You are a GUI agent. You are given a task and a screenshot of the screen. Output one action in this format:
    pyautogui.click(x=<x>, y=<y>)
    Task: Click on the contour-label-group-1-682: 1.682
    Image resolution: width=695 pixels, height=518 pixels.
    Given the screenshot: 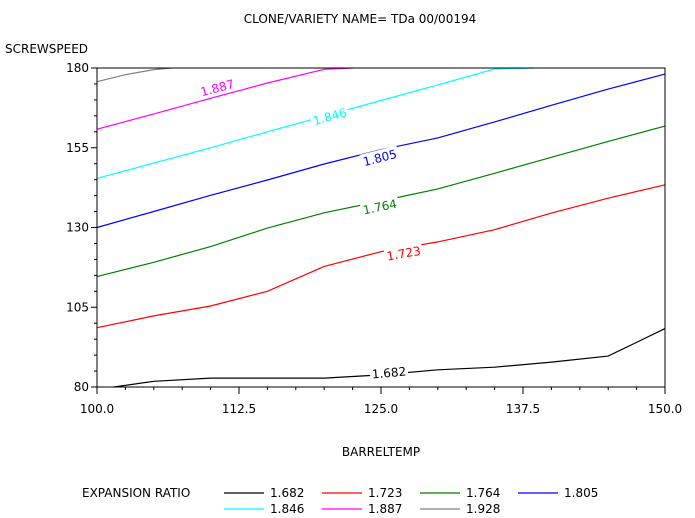 What is the action you would take?
    pyautogui.click(x=389, y=372)
    